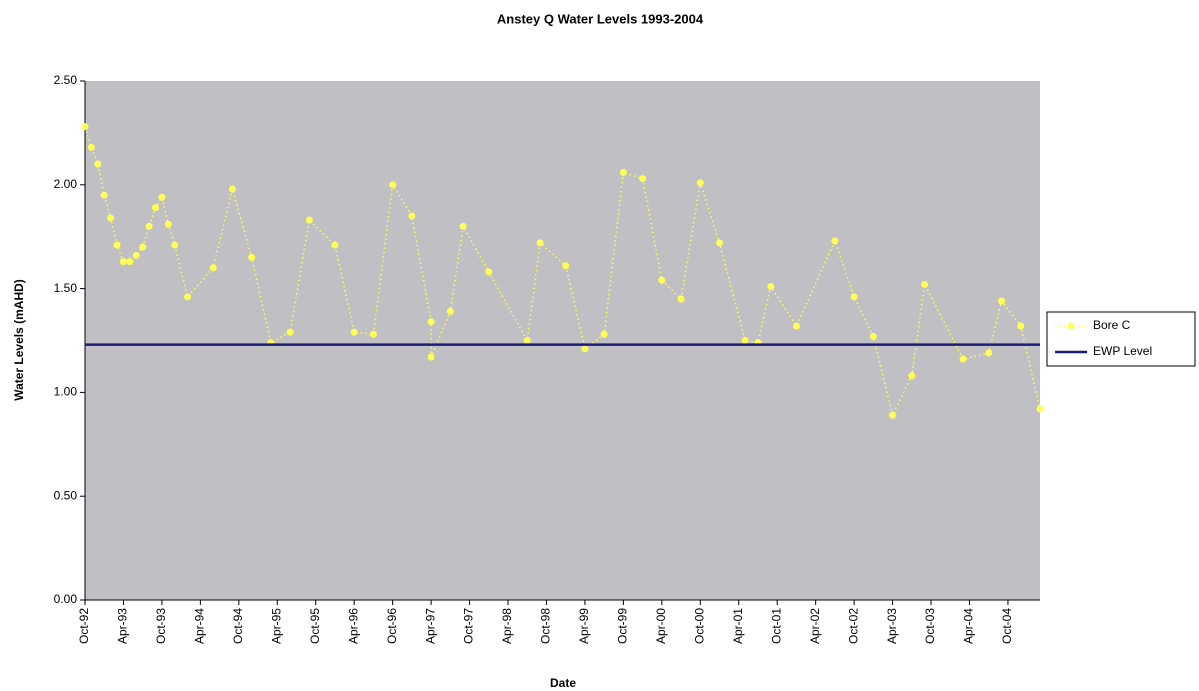 This screenshot has height=691, width=1199. What do you see at coordinates (969, 626) in the screenshot?
I see `x-tick-label: Apr-04` at bounding box center [969, 626].